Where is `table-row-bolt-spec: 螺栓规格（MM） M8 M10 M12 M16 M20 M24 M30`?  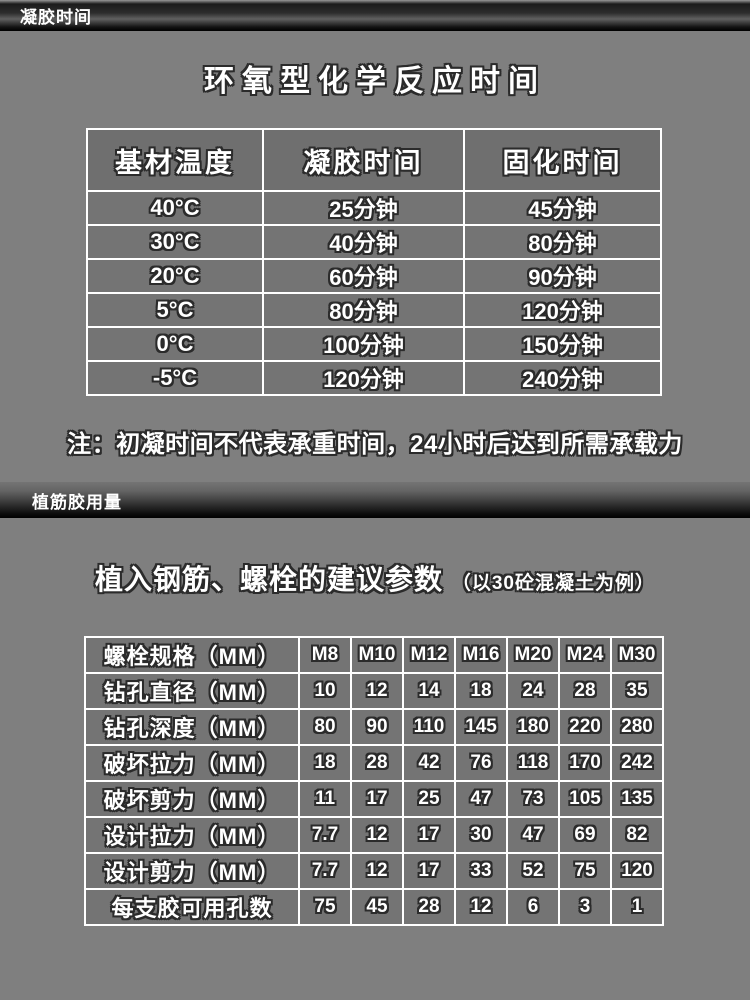 table-row-bolt-spec: 螺栓规格（MM） M8 M10 M12 M16 M20 M24 M30 is located at coordinates (374, 655).